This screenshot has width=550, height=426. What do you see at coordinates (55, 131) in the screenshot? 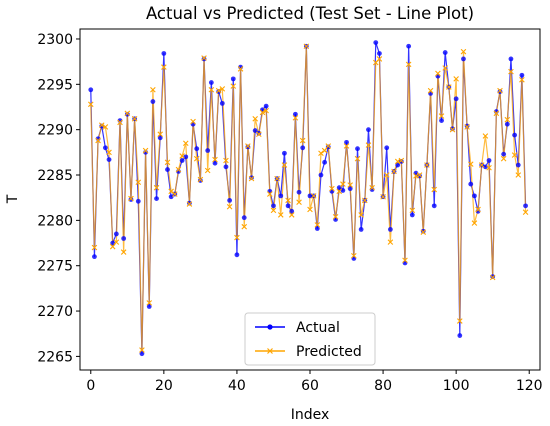
I see `y-tick-label: 2290` at bounding box center [55, 131].